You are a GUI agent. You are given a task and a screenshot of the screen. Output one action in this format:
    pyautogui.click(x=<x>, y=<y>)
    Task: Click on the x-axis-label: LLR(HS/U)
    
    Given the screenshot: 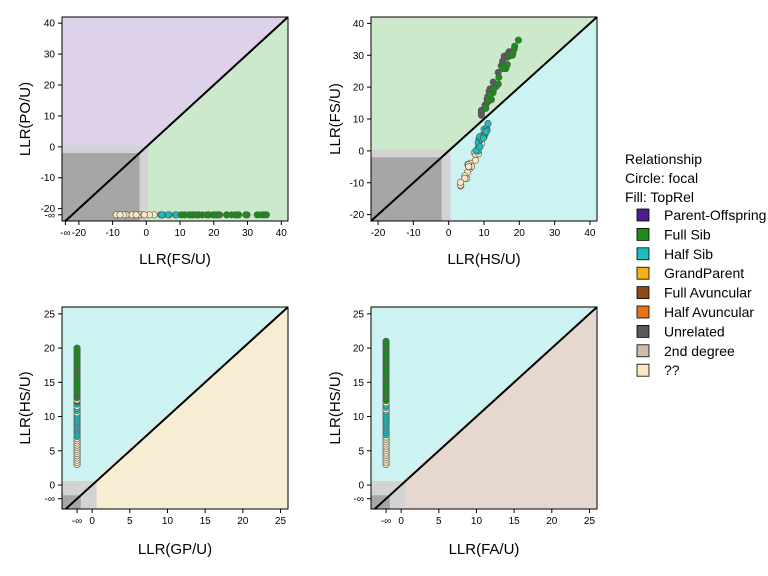 What is the action you would take?
    pyautogui.click(x=483, y=259)
    